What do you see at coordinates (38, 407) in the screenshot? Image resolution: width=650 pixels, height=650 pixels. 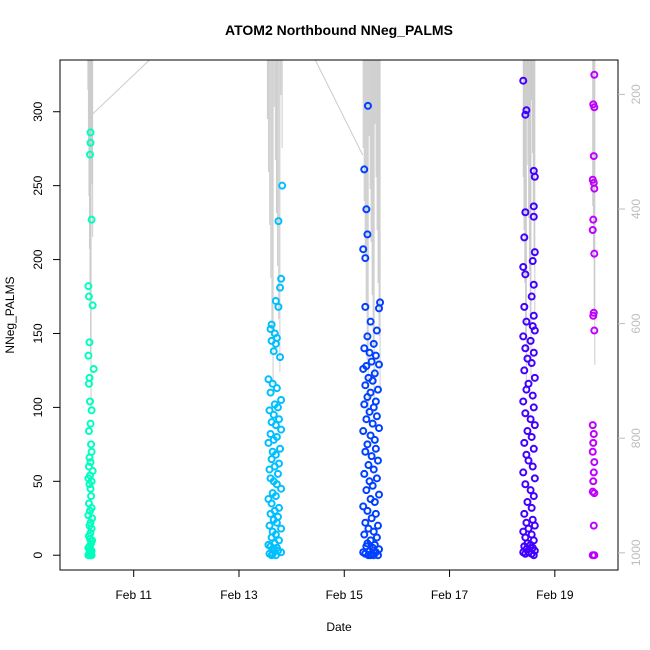 I see `y-tick-label: 100` at bounding box center [38, 407].